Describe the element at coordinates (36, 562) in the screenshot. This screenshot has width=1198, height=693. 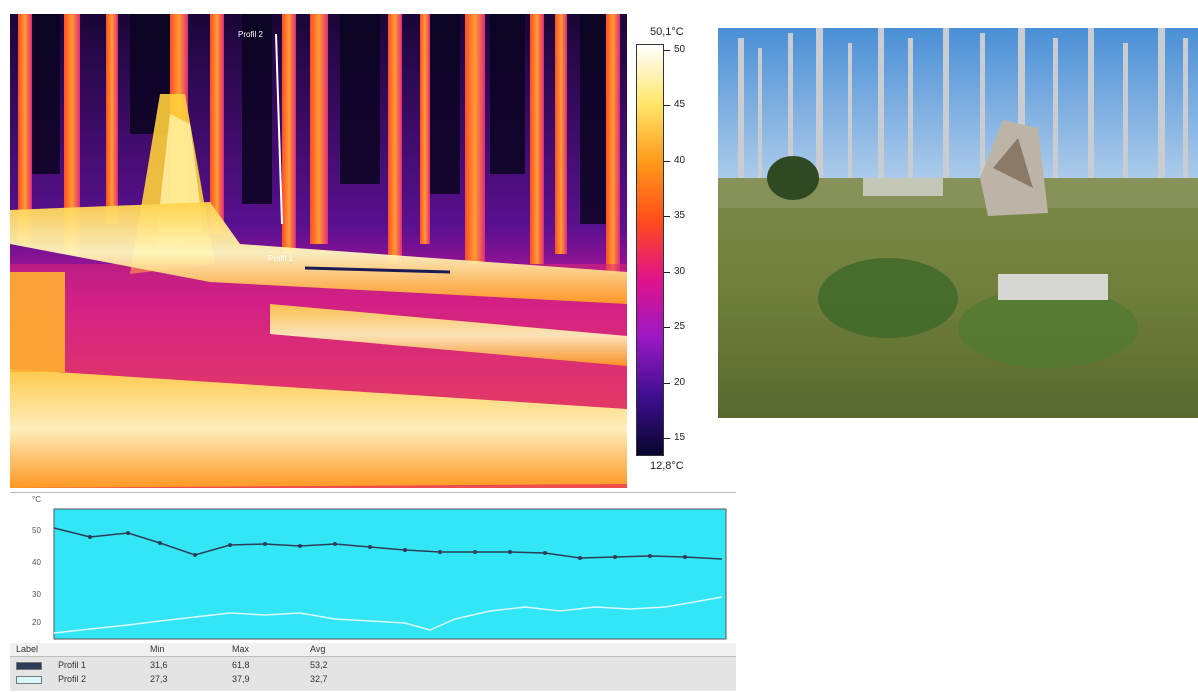
I see `graph-y-tick-40: 40` at that location.